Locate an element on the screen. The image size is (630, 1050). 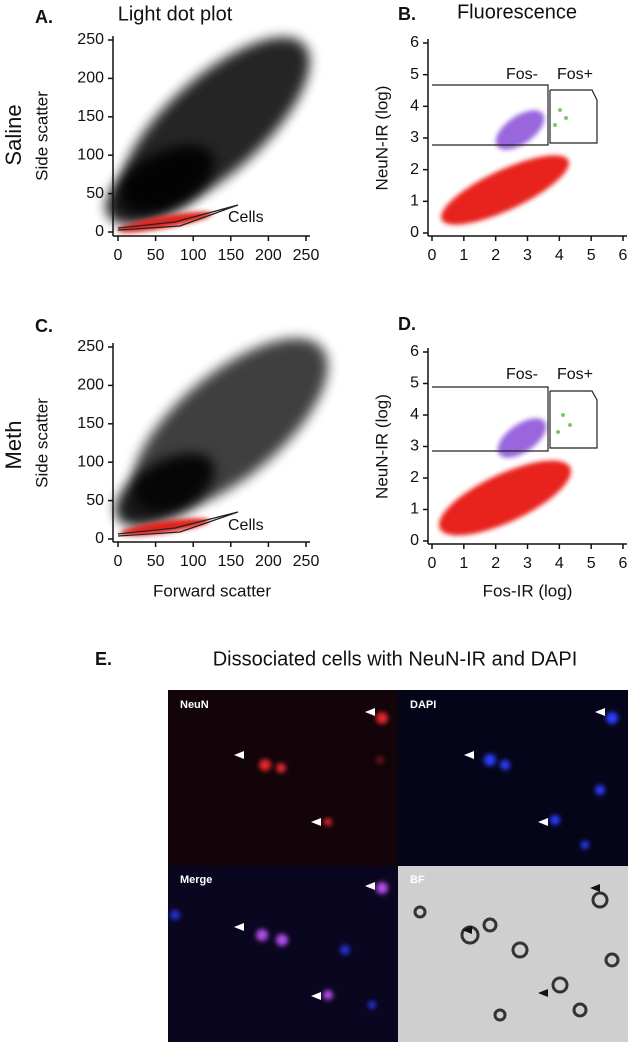
quadrant-label: BF is located at coordinates (417, 880).